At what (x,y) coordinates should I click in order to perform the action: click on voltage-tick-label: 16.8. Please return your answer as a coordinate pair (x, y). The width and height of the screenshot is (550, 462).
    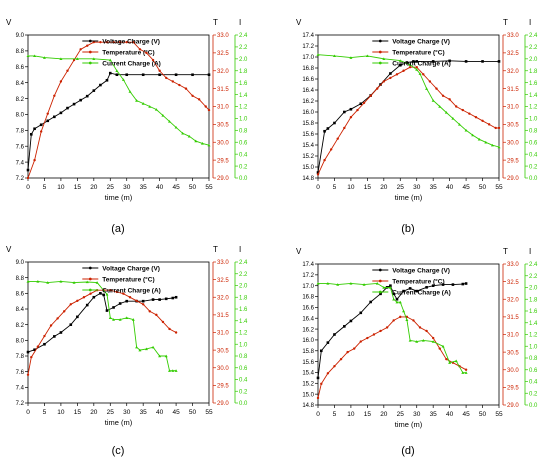
    Looking at the image, I should click on (308, 69).